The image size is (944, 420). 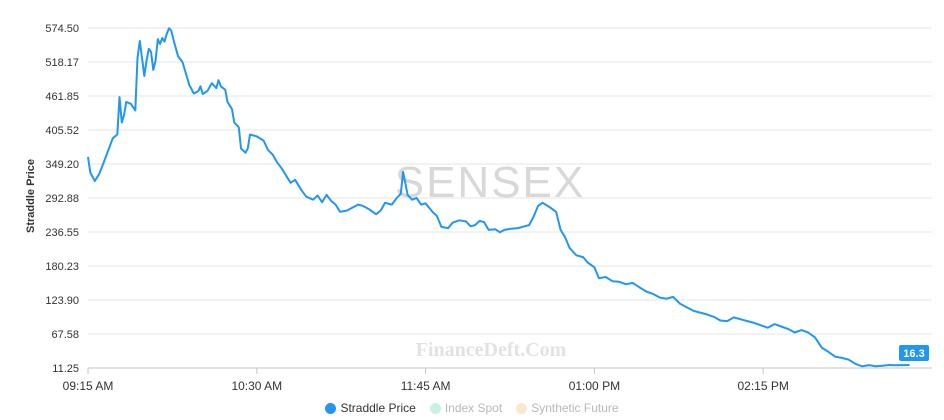 What do you see at coordinates (491, 350) in the screenshot?
I see `site-watermark: FinanceDeft.Com` at bounding box center [491, 350].